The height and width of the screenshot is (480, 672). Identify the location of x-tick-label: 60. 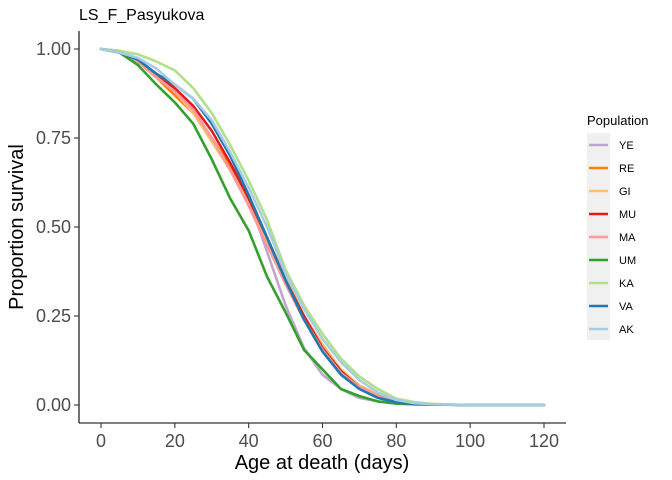
(322, 441).